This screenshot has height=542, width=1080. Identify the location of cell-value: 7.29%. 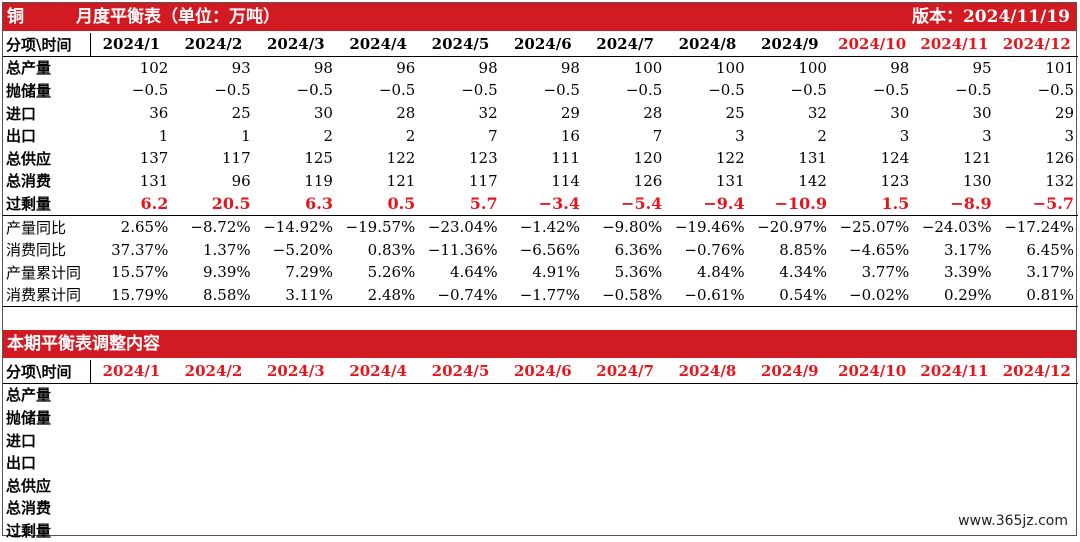
(309, 272).